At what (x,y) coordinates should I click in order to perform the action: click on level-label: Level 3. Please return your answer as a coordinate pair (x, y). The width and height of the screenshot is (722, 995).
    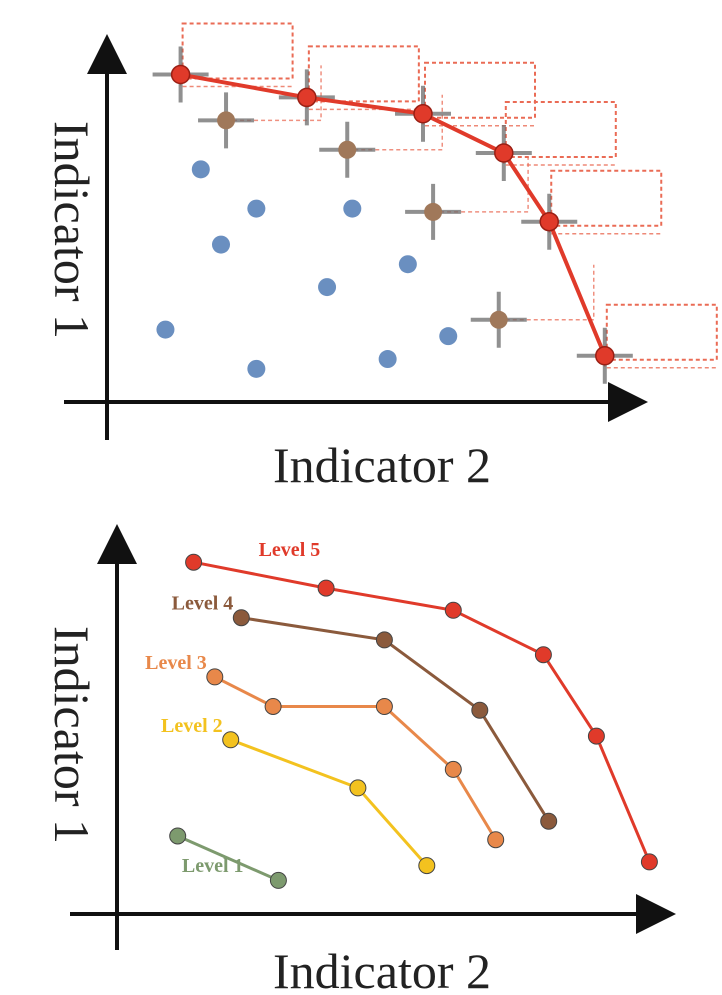
    Looking at the image, I should click on (176, 663).